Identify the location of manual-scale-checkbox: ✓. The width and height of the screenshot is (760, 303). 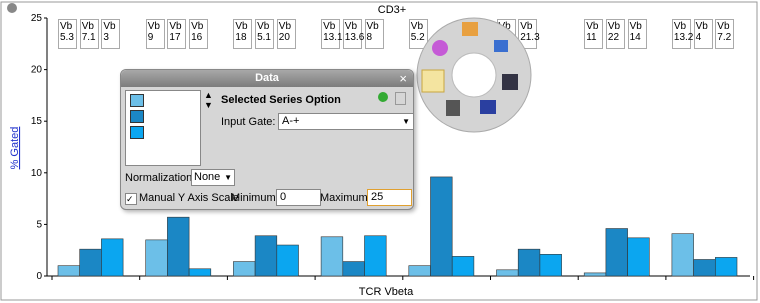
(131, 199).